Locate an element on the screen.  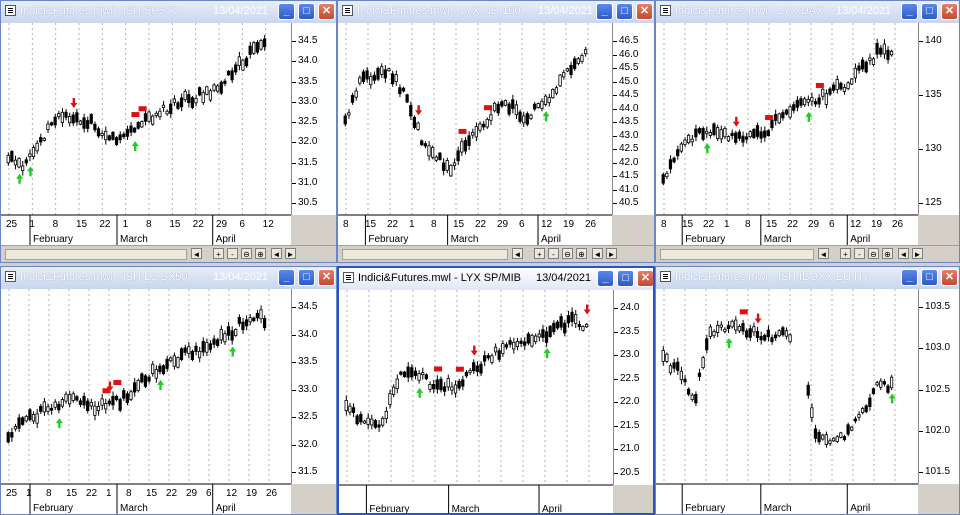
price-axis: 34.5 34.0 33.5 33.0 32.5 32.0 31.5 is located at coordinates (313, 386).